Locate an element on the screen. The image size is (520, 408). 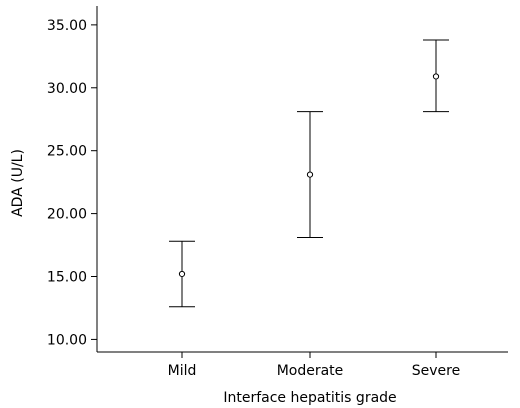
error-bar-severe is located at coordinates (436, 76).